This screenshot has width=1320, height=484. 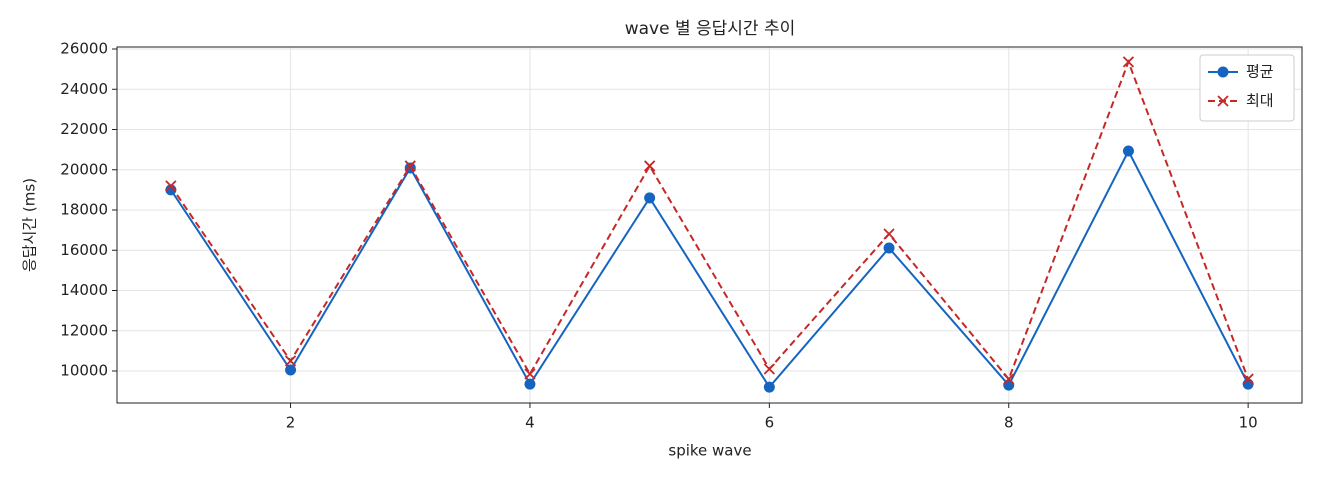 What do you see at coordinates (709, 451) in the screenshot?
I see `x-axis-label: spike wave` at bounding box center [709, 451].